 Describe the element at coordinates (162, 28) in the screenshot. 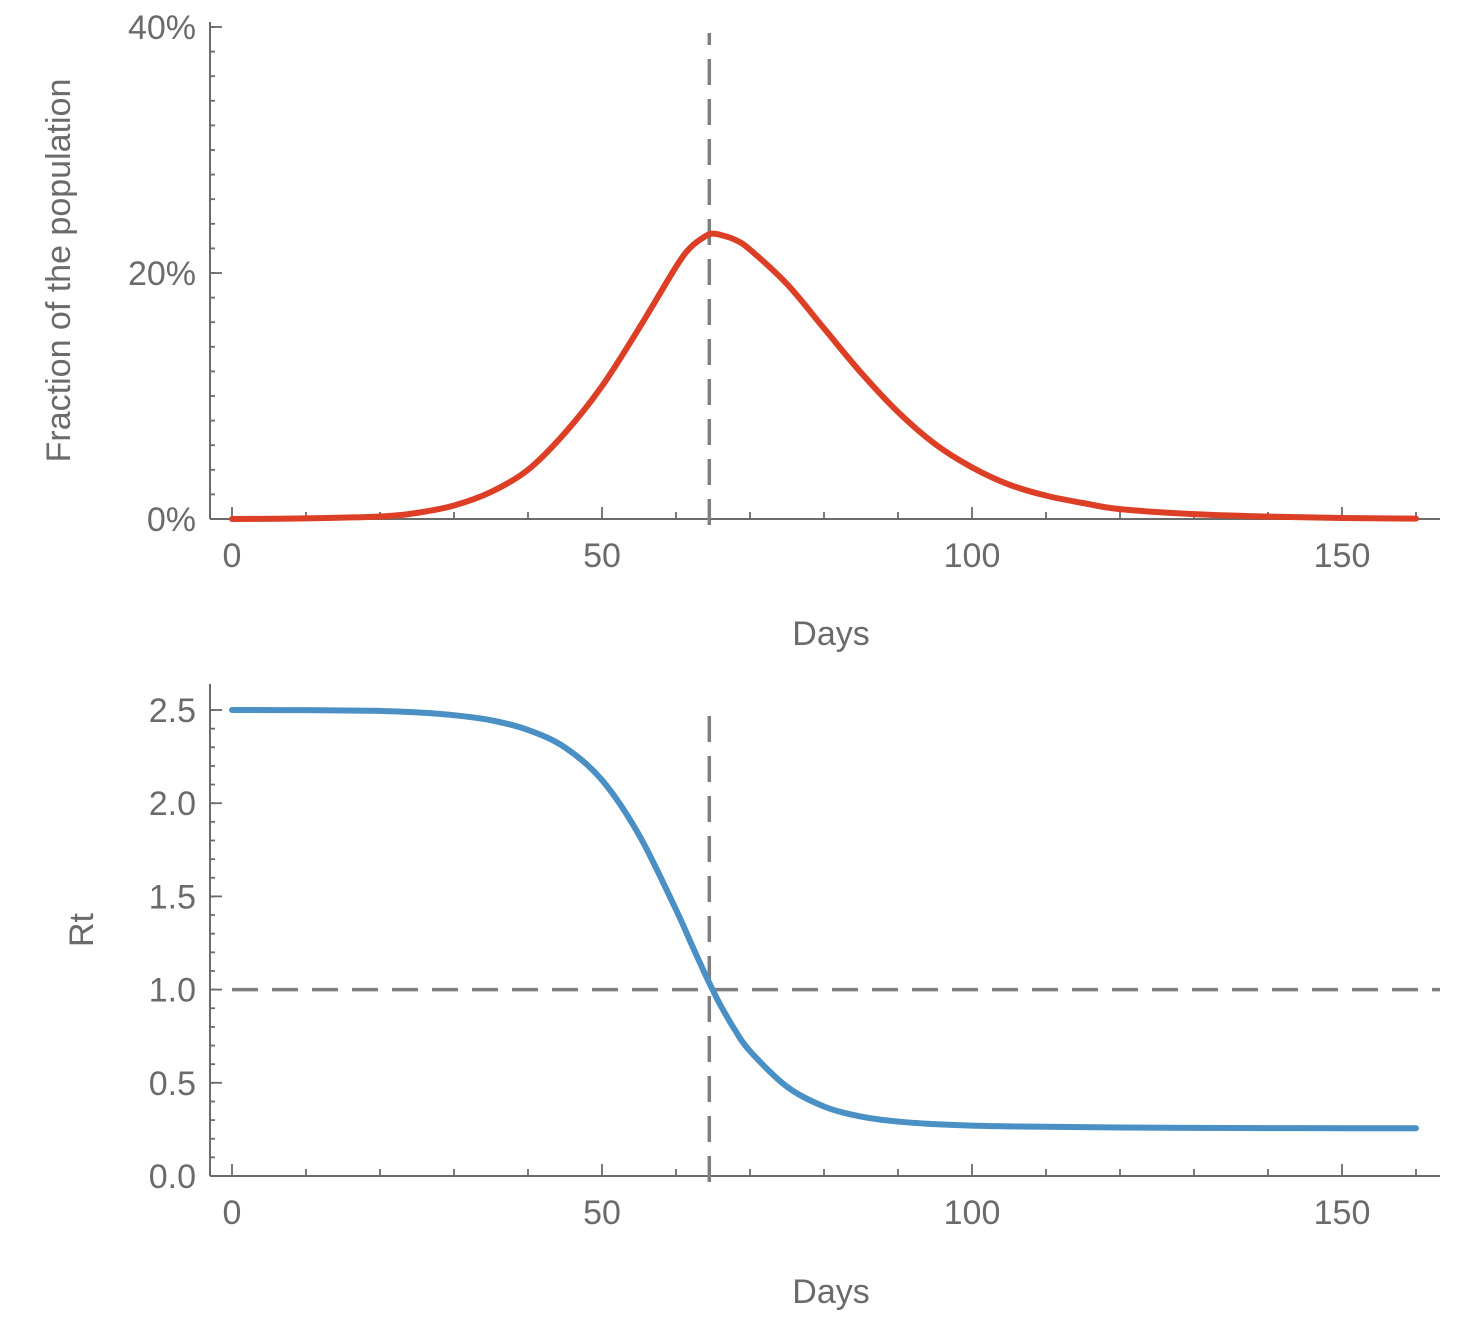

I see `y-tick-label: 40%` at that location.